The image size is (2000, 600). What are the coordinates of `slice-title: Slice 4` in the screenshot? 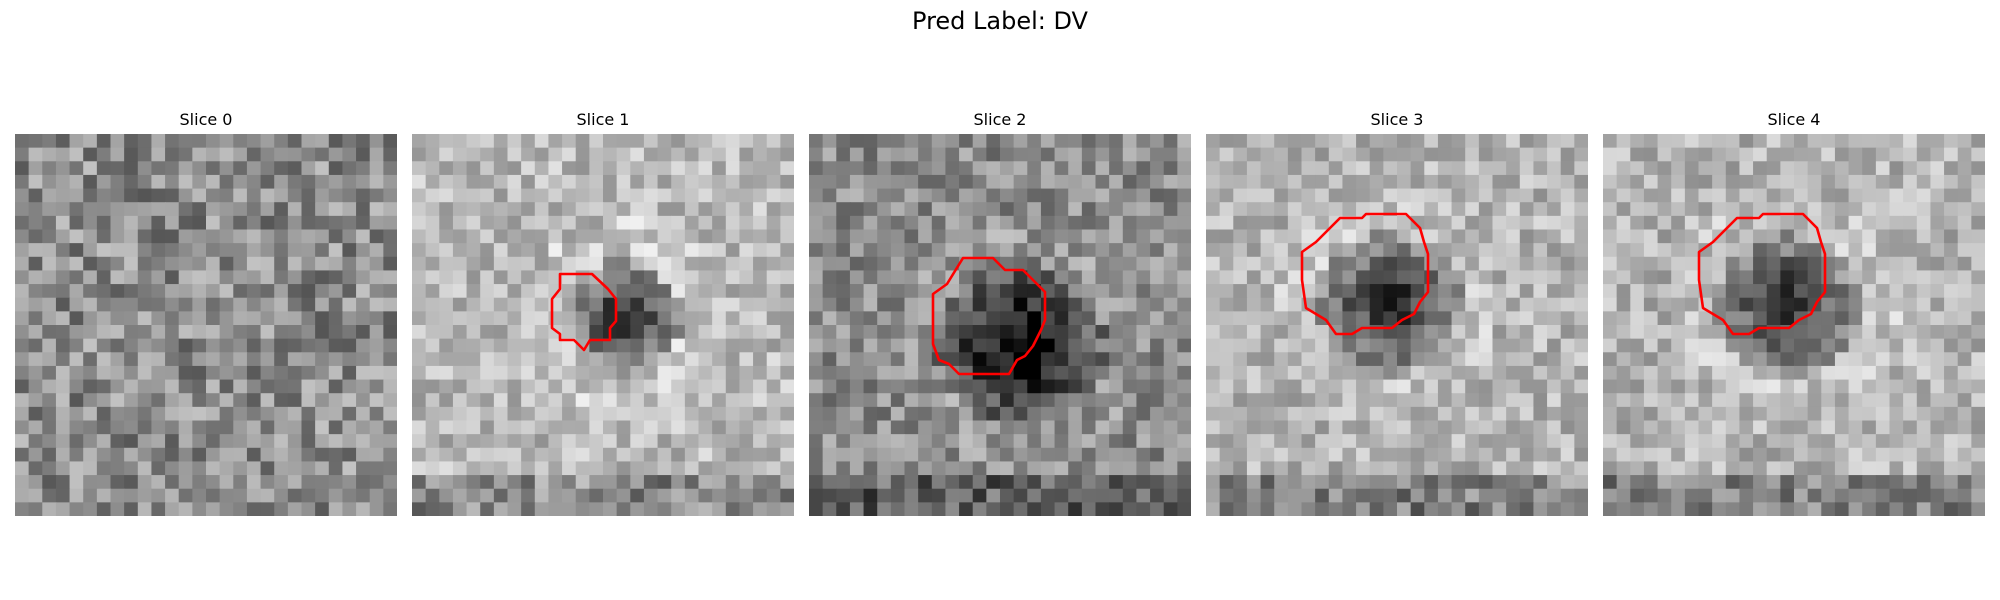 It's located at (1794, 119).